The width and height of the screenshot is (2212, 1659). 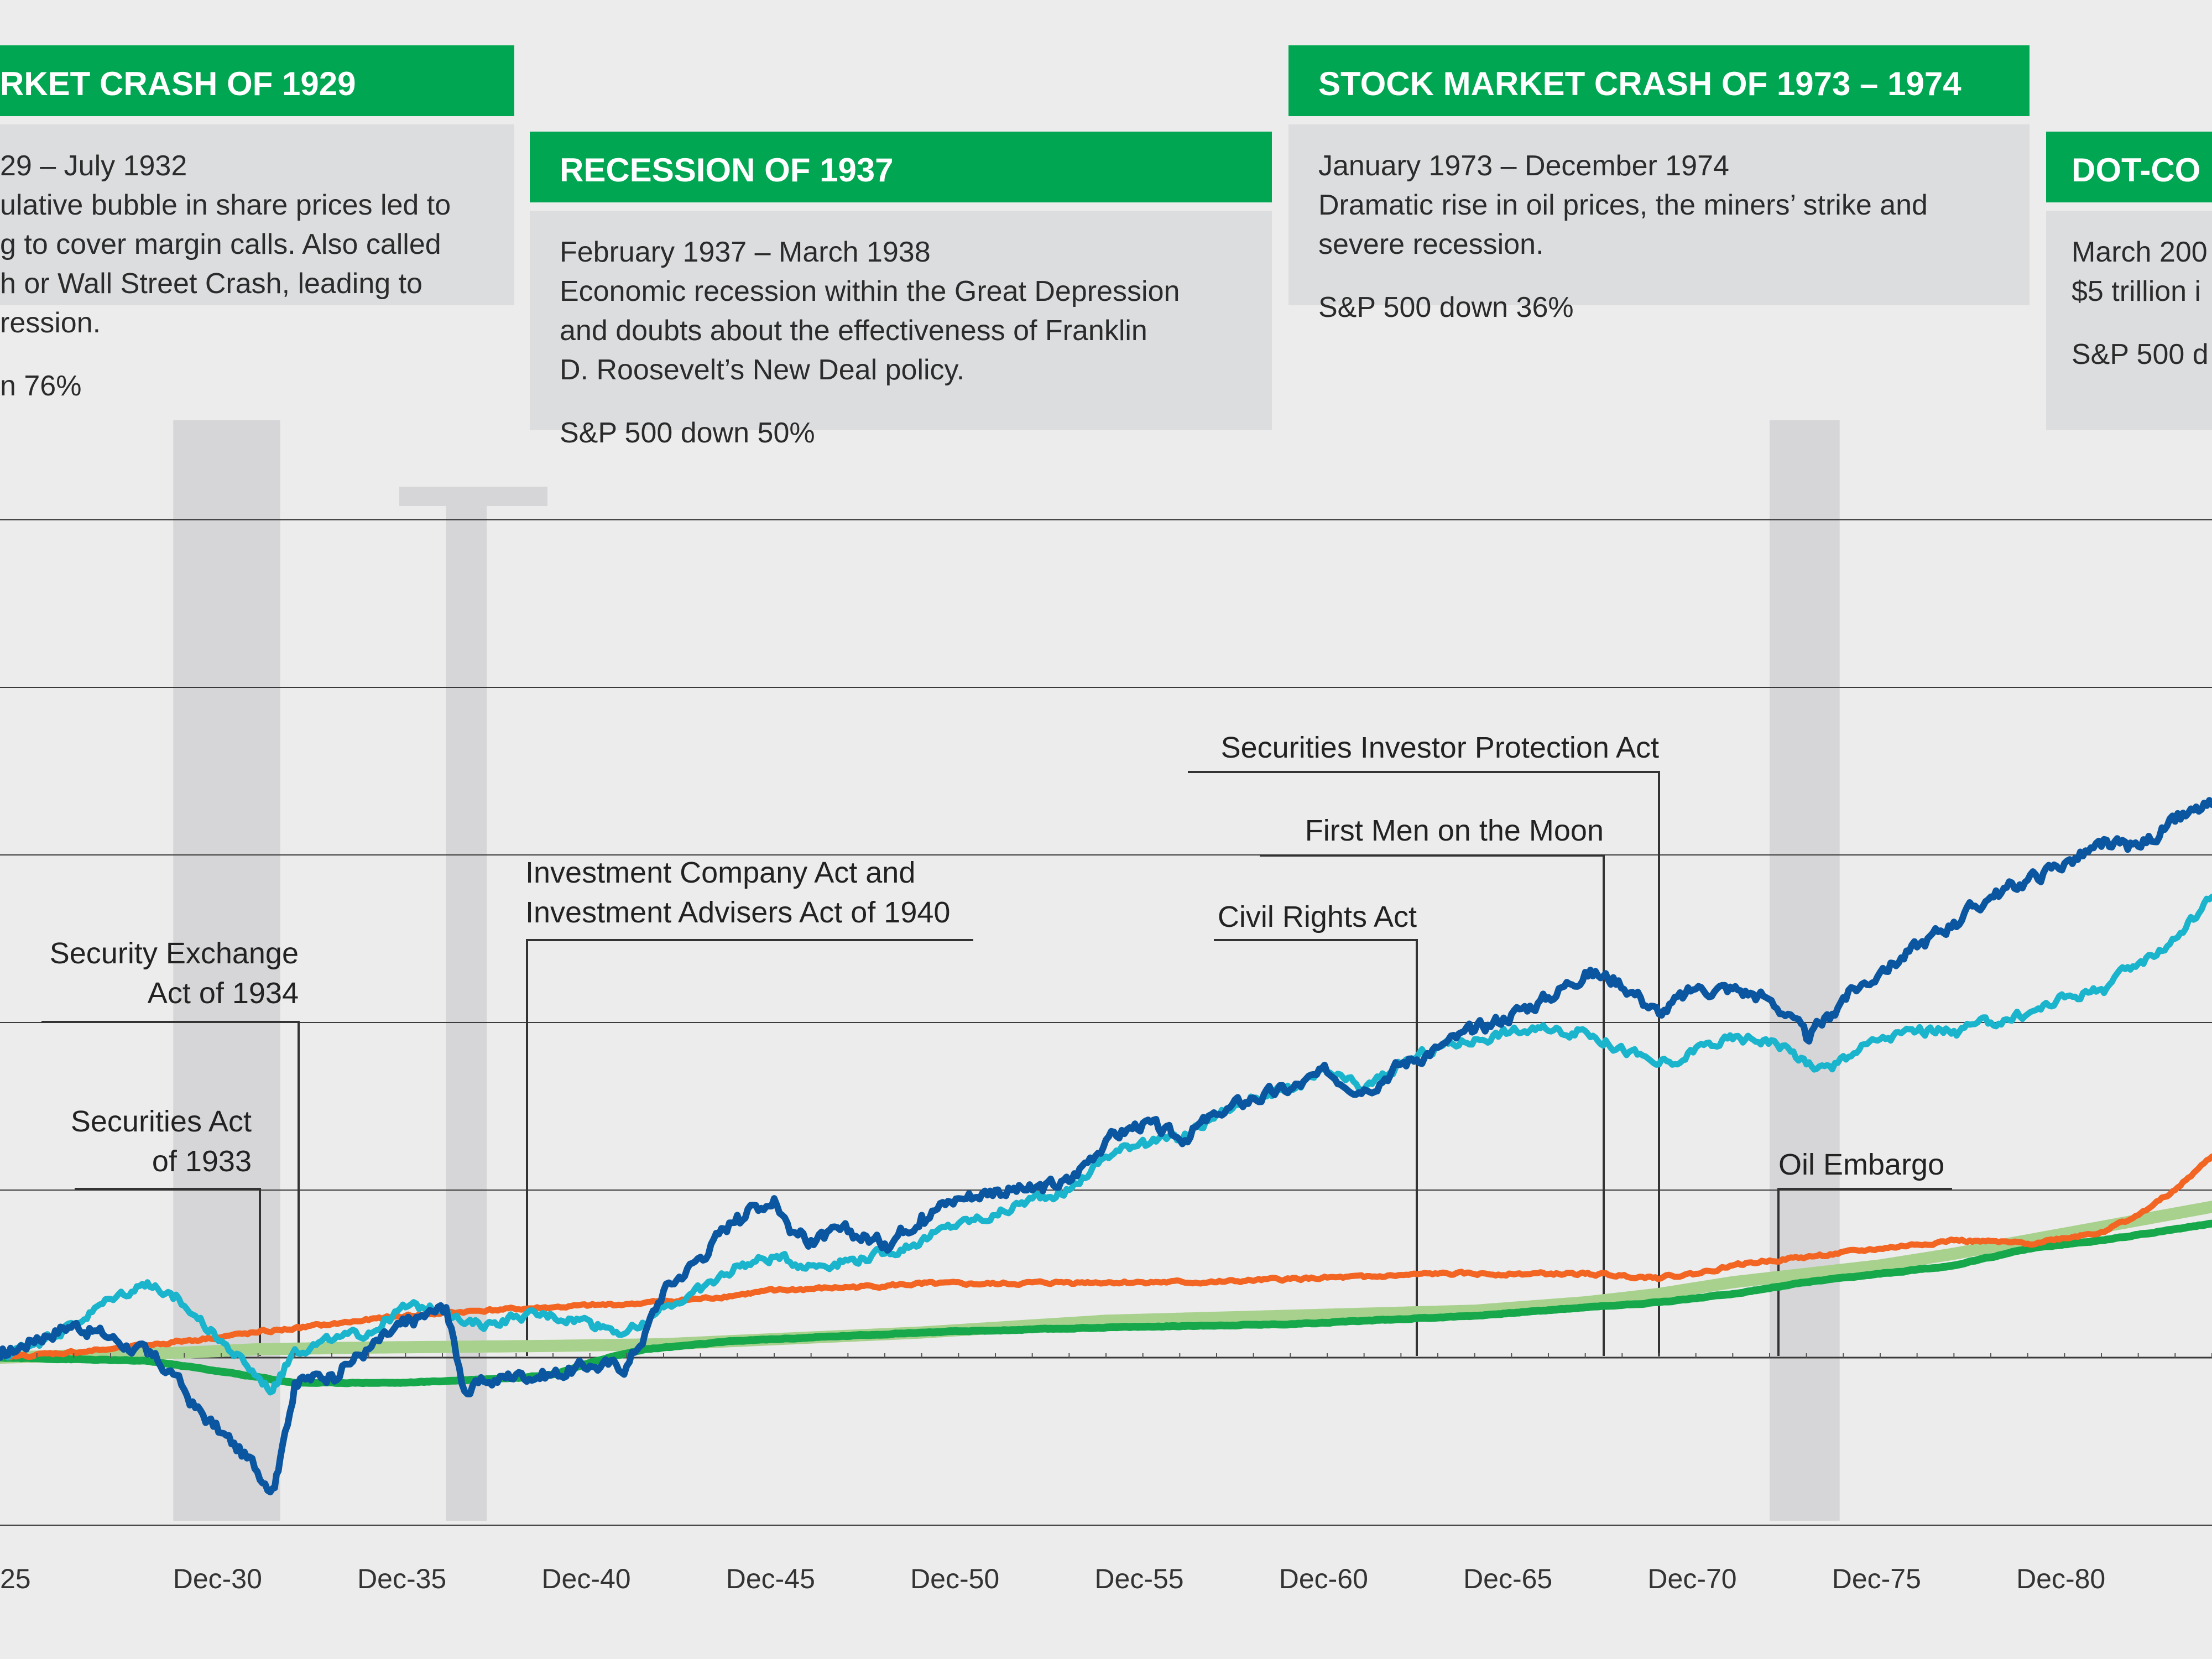 I want to click on annotation-label: Securities Investor Protection Act, so click(x=1440, y=748).